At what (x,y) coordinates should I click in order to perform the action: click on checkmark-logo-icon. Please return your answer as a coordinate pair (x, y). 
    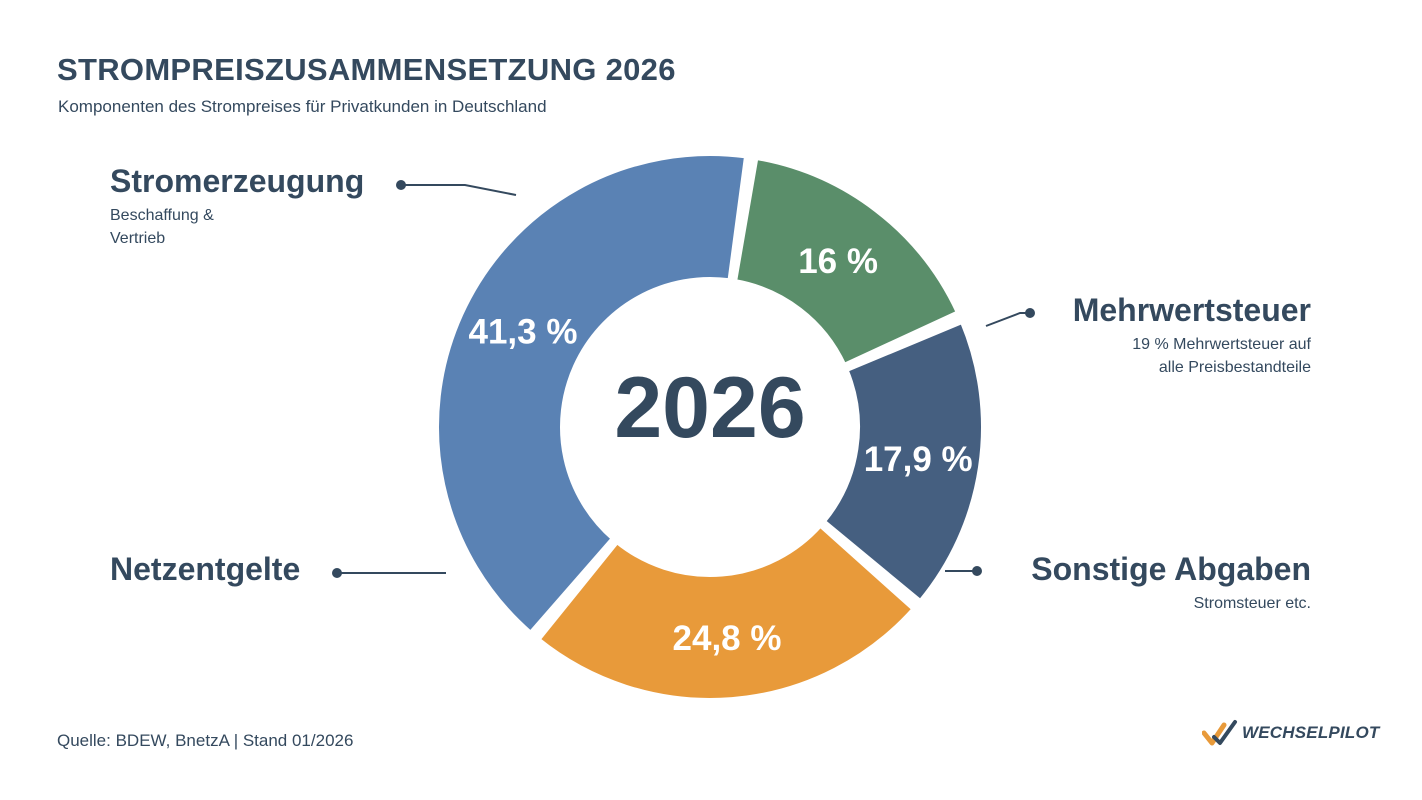
    Looking at the image, I should click on (1219, 733).